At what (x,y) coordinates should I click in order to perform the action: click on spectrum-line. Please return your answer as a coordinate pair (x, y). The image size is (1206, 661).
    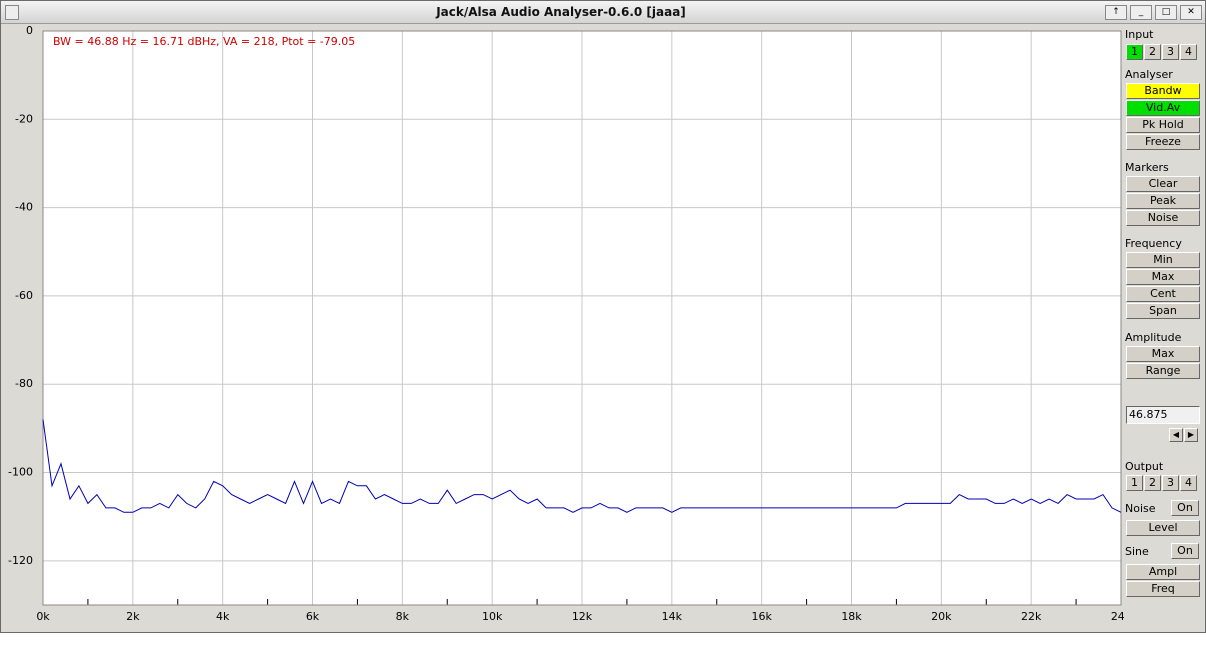
    Looking at the image, I should click on (582, 466).